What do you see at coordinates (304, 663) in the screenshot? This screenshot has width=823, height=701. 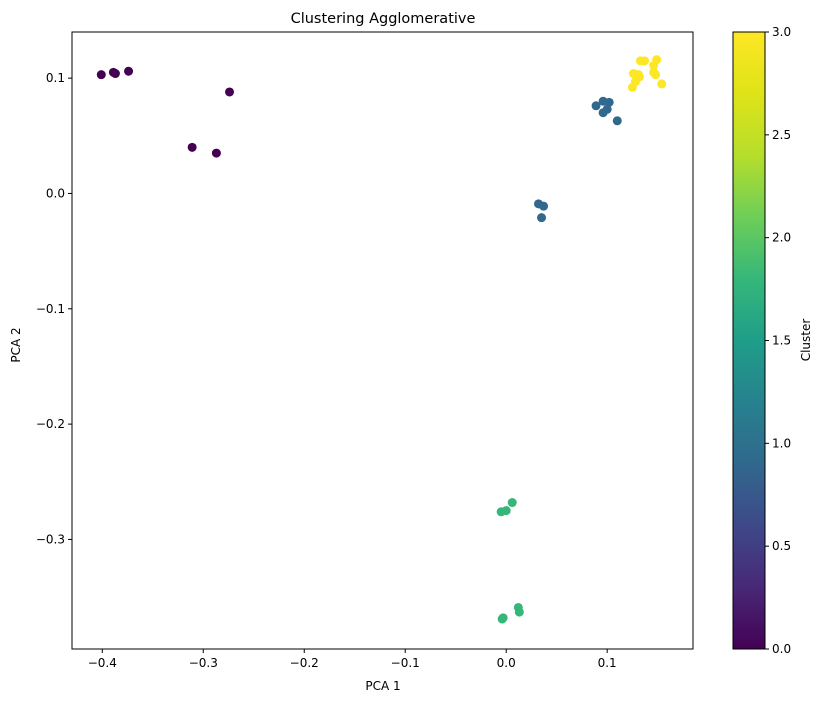 I see `x-tick-label: −0.2` at bounding box center [304, 663].